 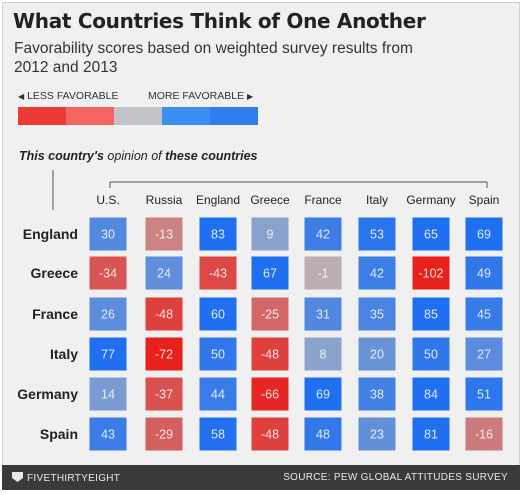 I want to click on column-label: Germany, so click(x=430, y=200).